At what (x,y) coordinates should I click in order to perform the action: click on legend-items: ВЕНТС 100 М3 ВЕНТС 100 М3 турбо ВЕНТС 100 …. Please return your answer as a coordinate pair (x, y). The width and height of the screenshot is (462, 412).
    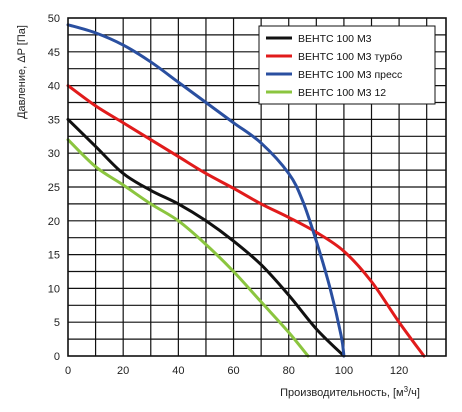
    Looking at the image, I should click on (334, 66).